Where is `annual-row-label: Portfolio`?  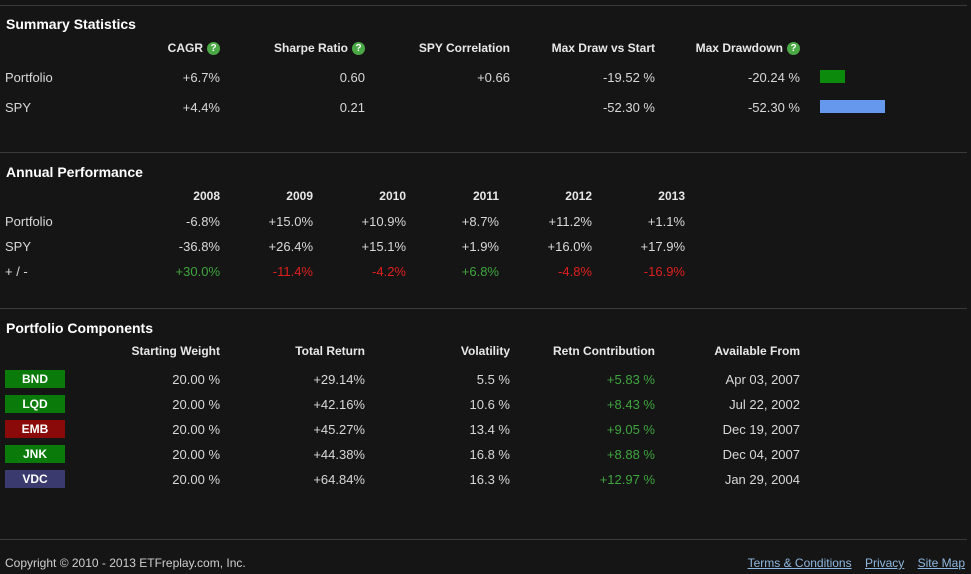
annual-row-label: Portfolio is located at coordinates (29, 221).